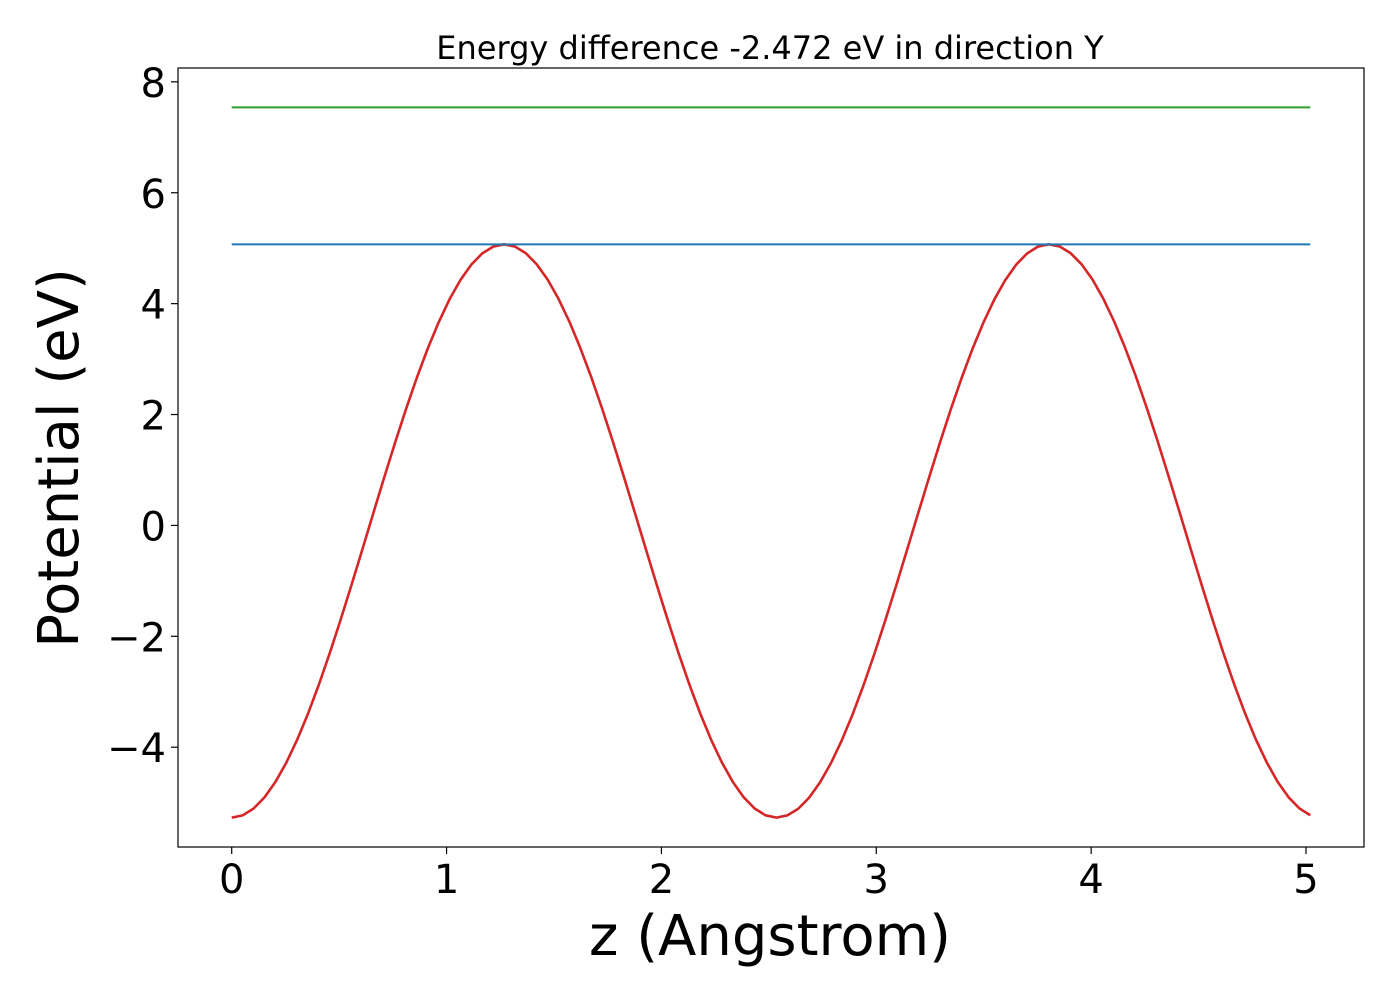 This screenshot has height=1000, width=1400. I want to click on x-tick-label: 0, so click(231, 880).